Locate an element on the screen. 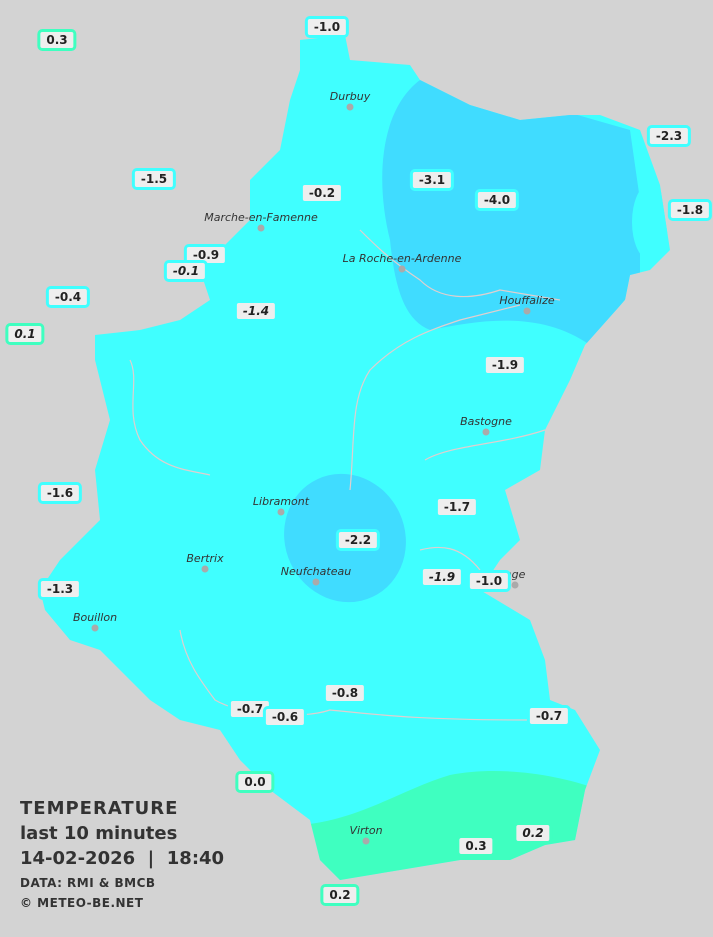  town-label: Marche-en-Famenne is located at coordinates (261, 217).